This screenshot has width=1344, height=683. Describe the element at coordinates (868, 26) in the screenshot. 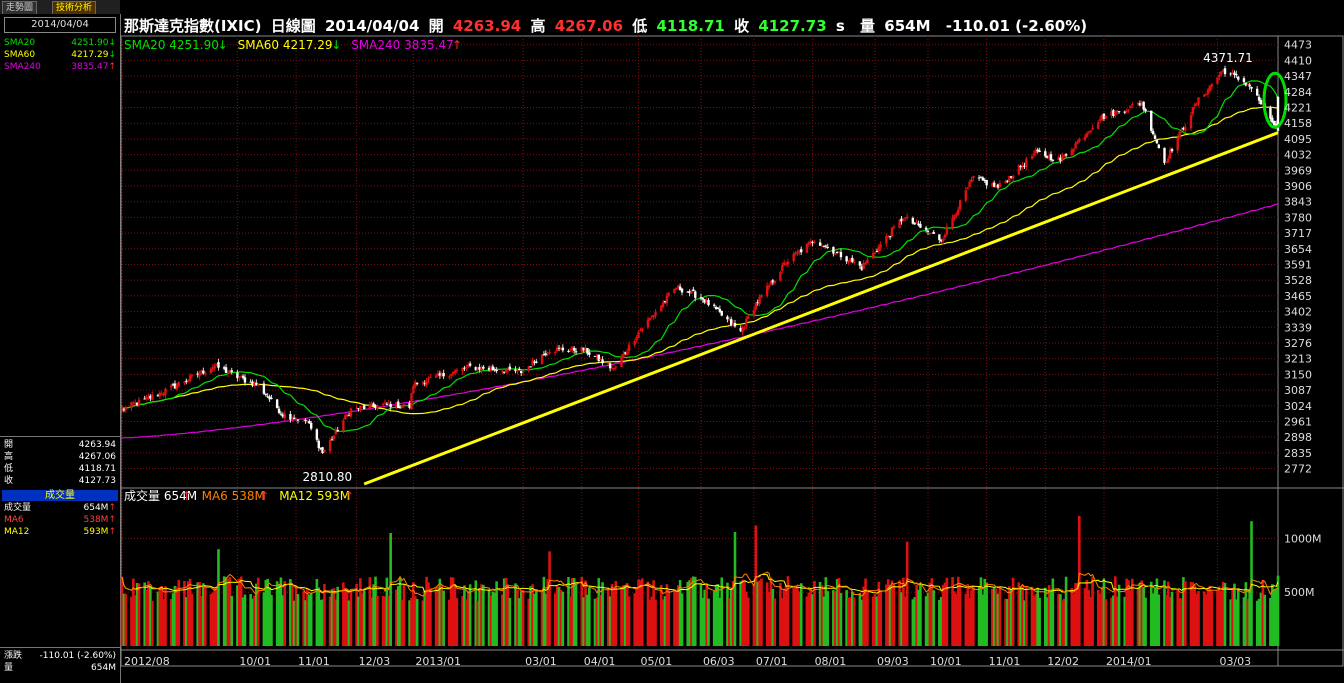

I see `volume-label: 量` at that location.